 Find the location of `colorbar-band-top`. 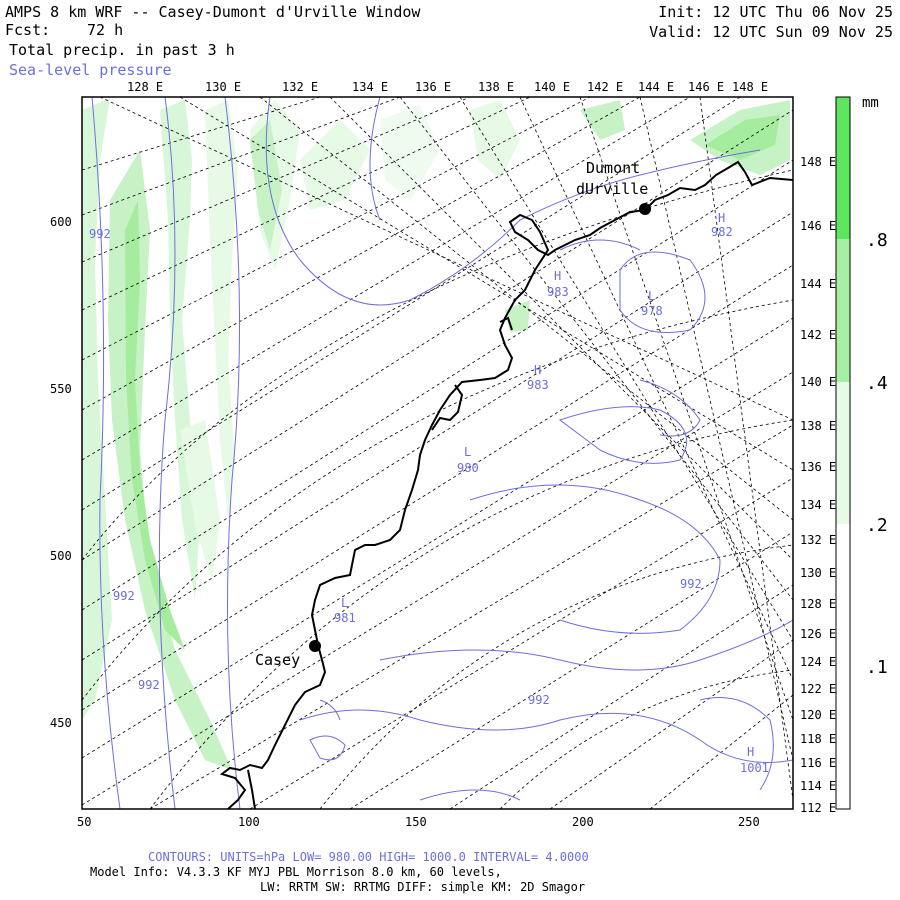

colorbar-band-top is located at coordinates (843, 168).